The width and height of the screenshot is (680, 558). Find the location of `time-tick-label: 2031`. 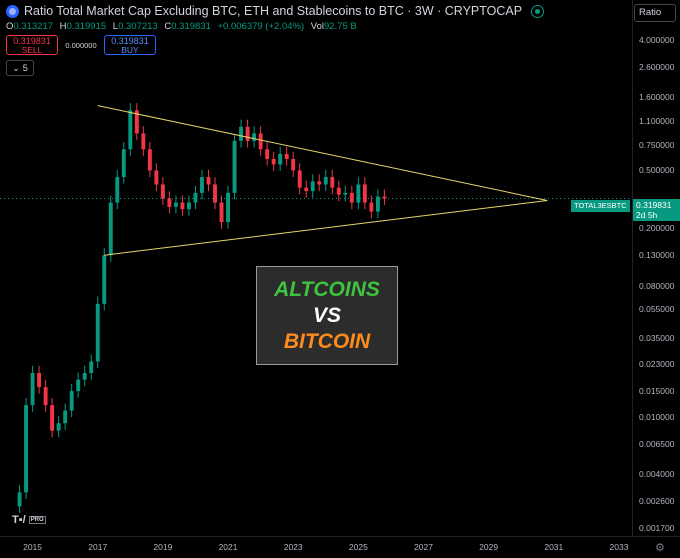

time-tick-label: 2031 is located at coordinates (554, 547).